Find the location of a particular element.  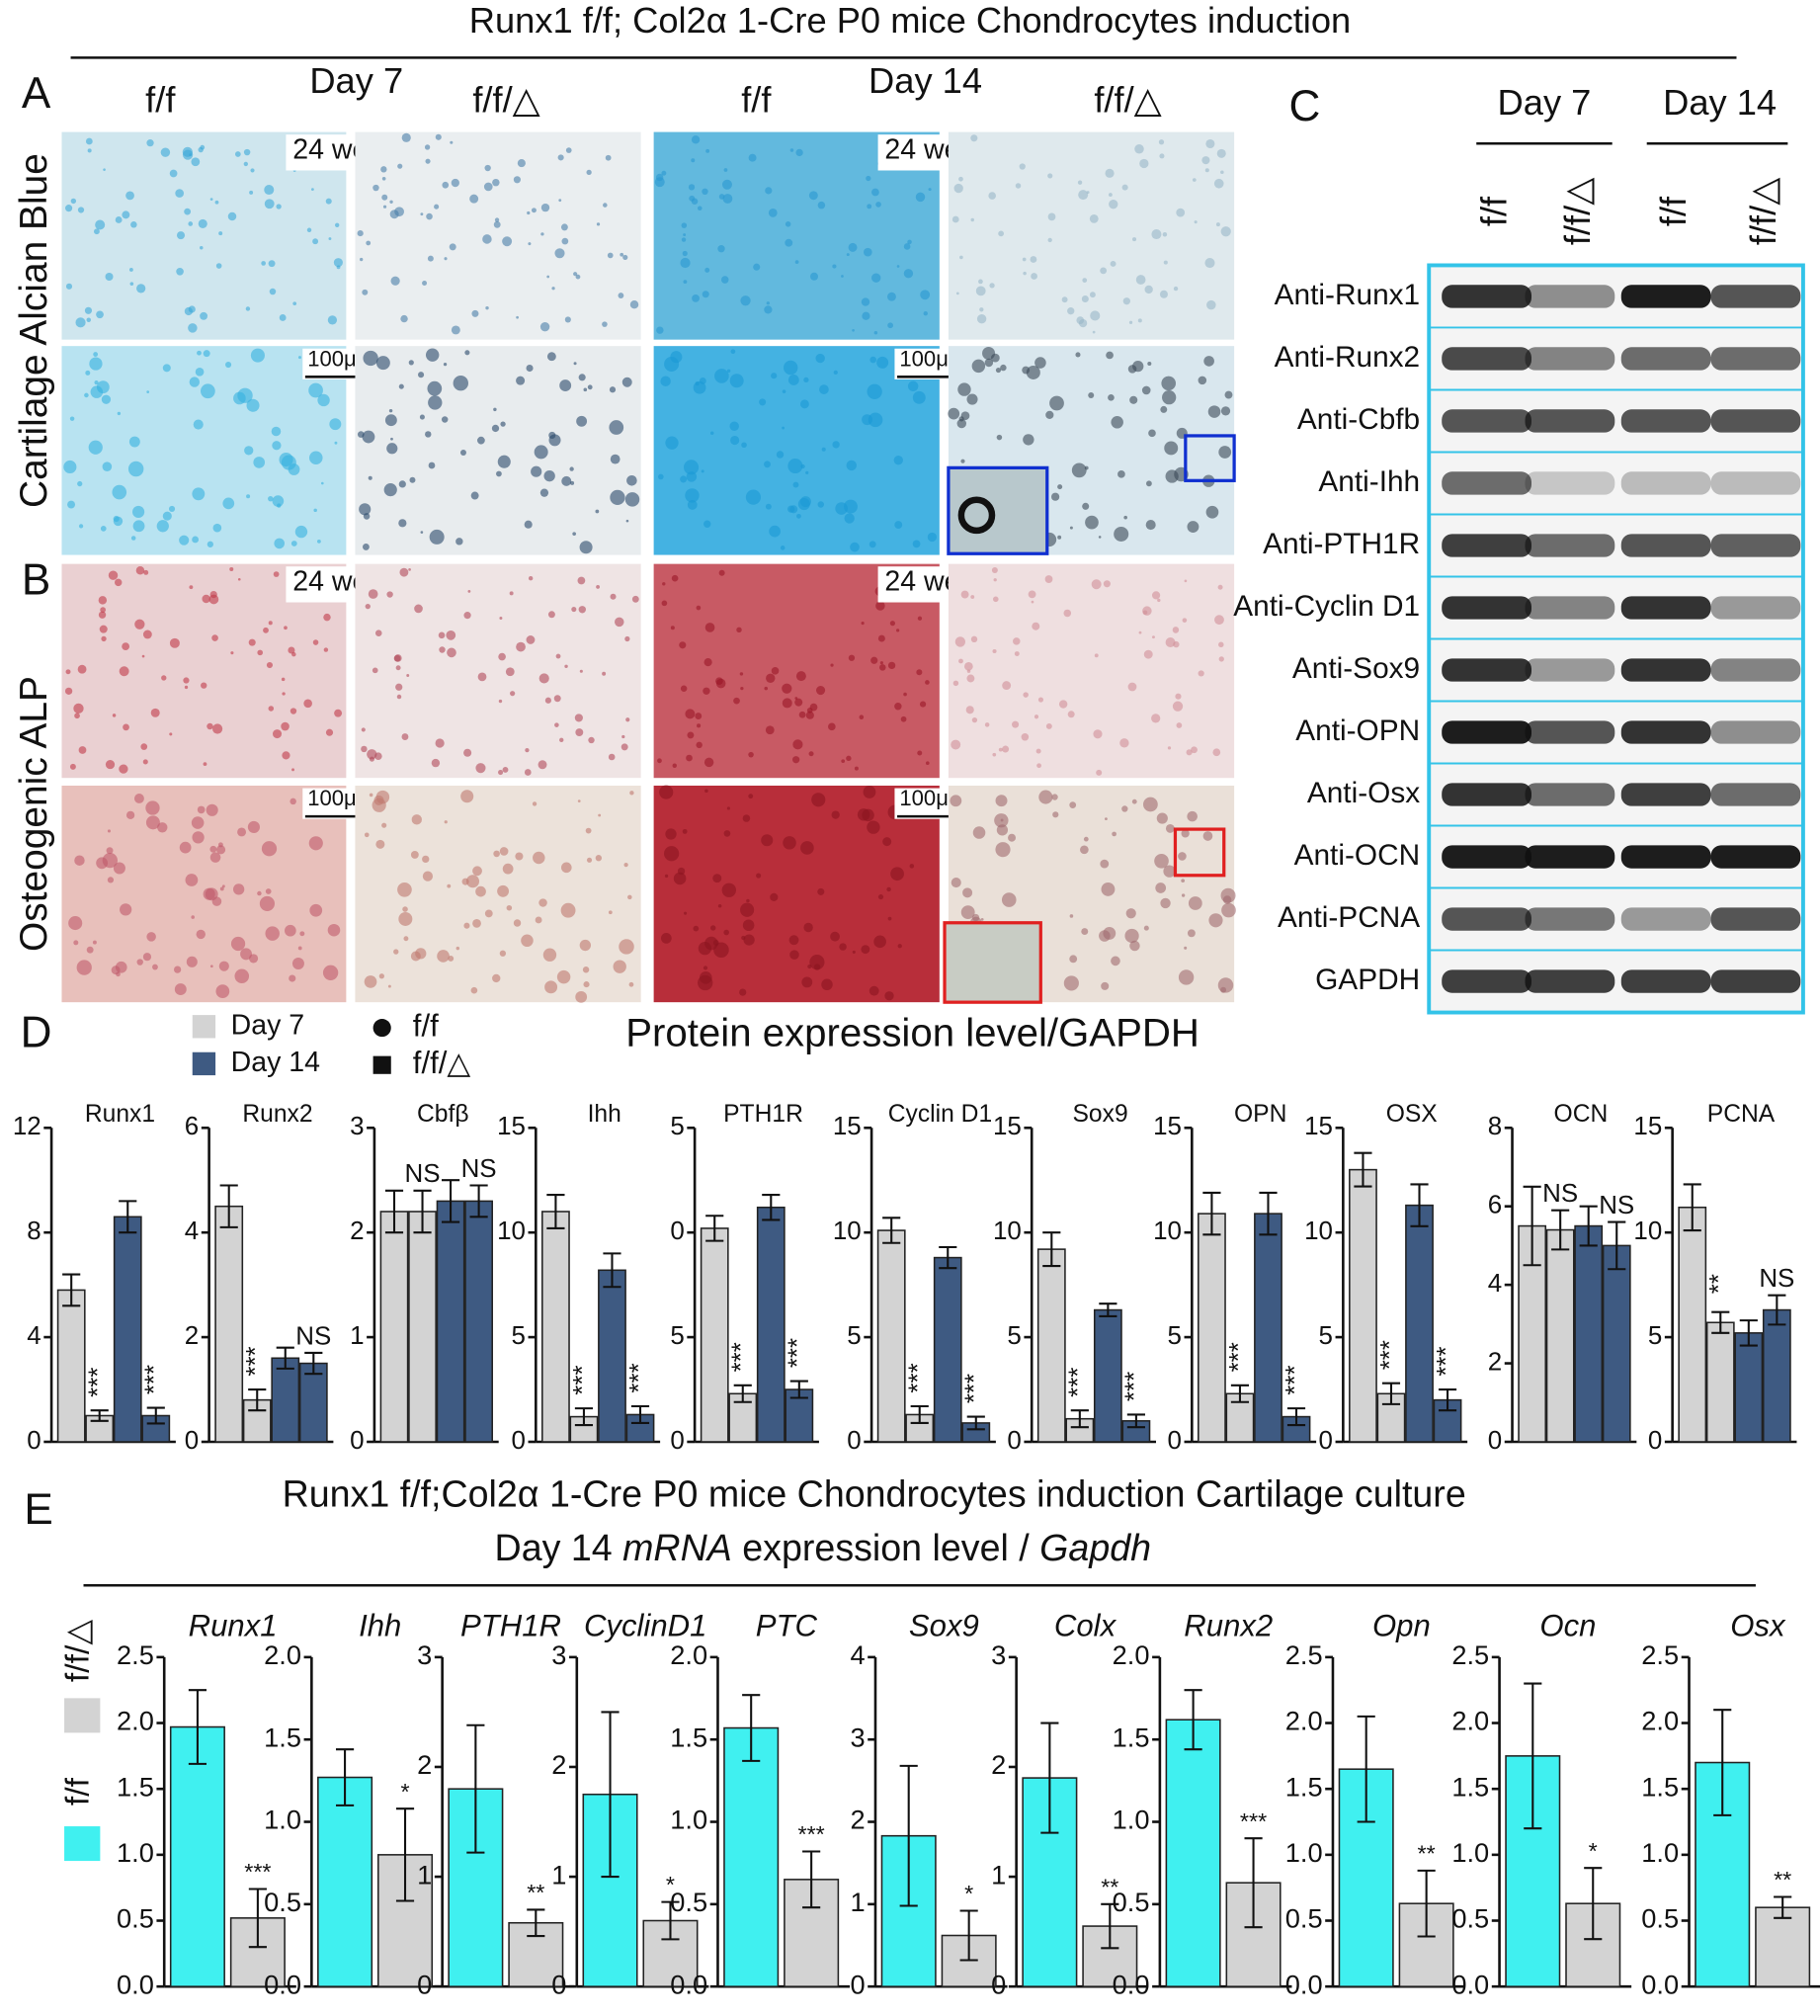

y-tick-label: 15 is located at coordinates (1647, 1126).